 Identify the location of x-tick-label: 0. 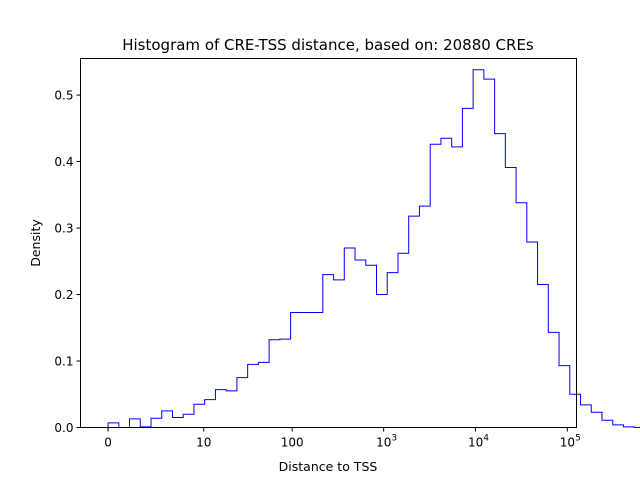
(108, 443).